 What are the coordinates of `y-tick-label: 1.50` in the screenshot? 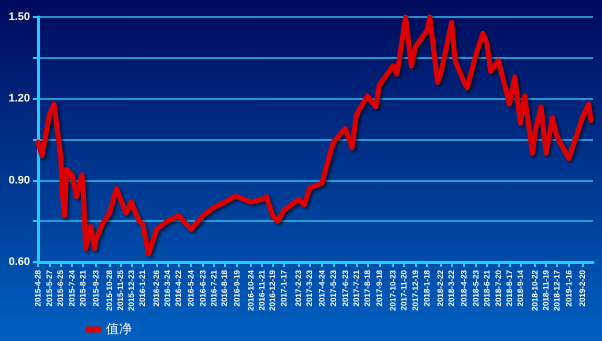 It's located at (19, 17).